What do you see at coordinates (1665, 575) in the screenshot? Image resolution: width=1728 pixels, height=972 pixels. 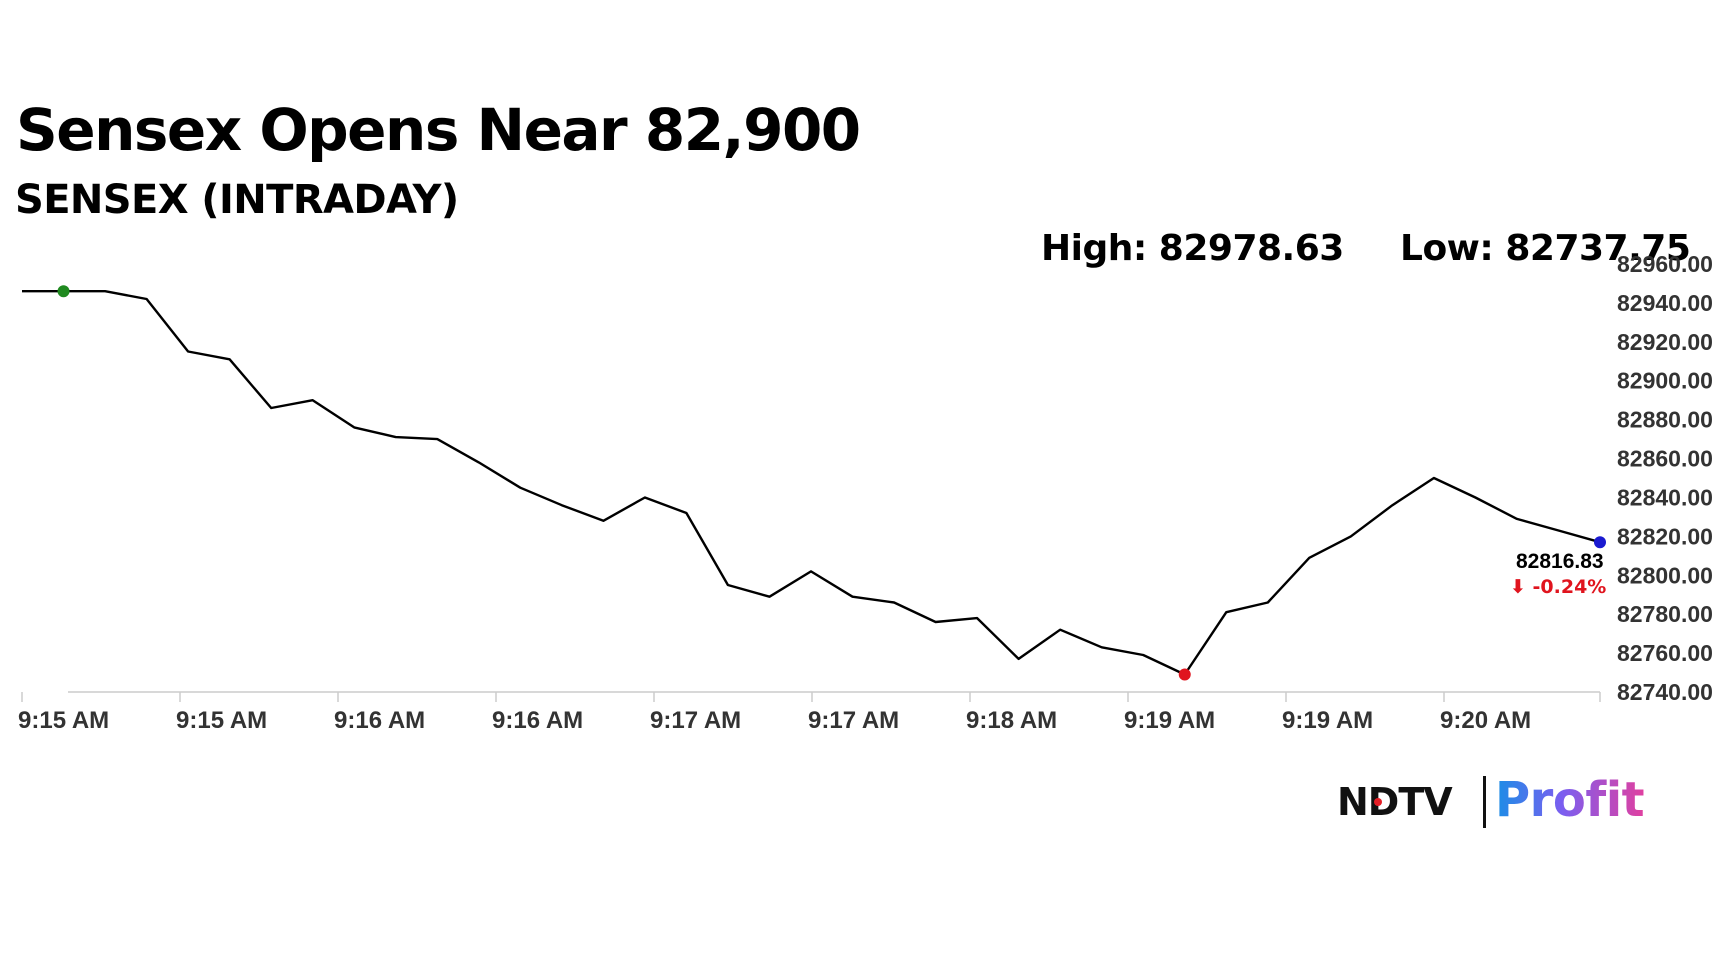 I see `y-tick-label: 82800.00` at bounding box center [1665, 575].